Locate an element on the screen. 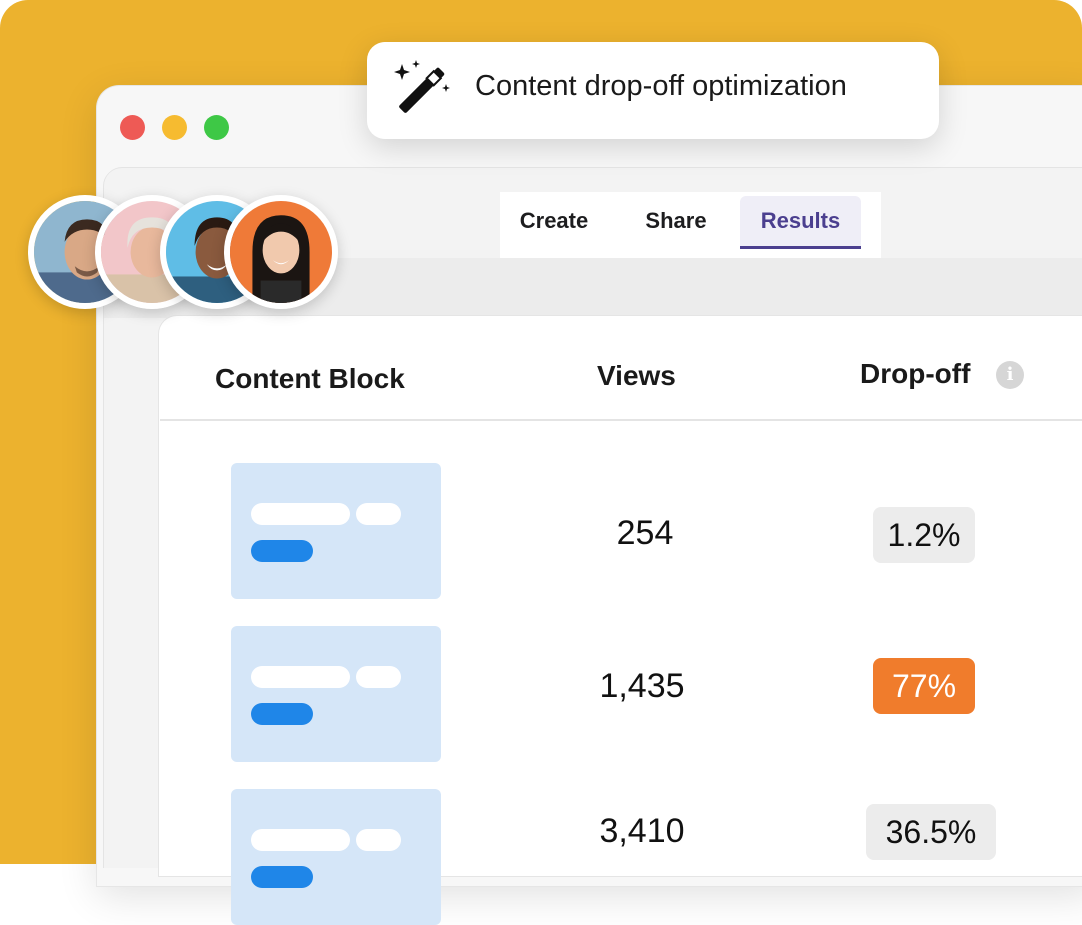  dropoff-badge-alert: 77% is located at coordinates (924, 686).